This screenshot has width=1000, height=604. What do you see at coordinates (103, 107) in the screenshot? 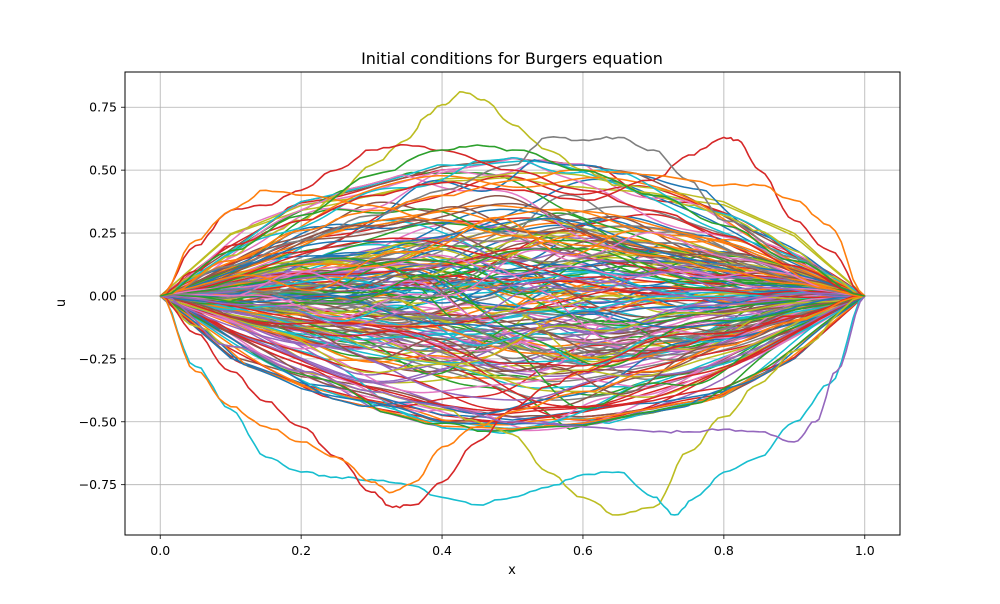
I see `y-tick-label: 0.75` at bounding box center [103, 107].